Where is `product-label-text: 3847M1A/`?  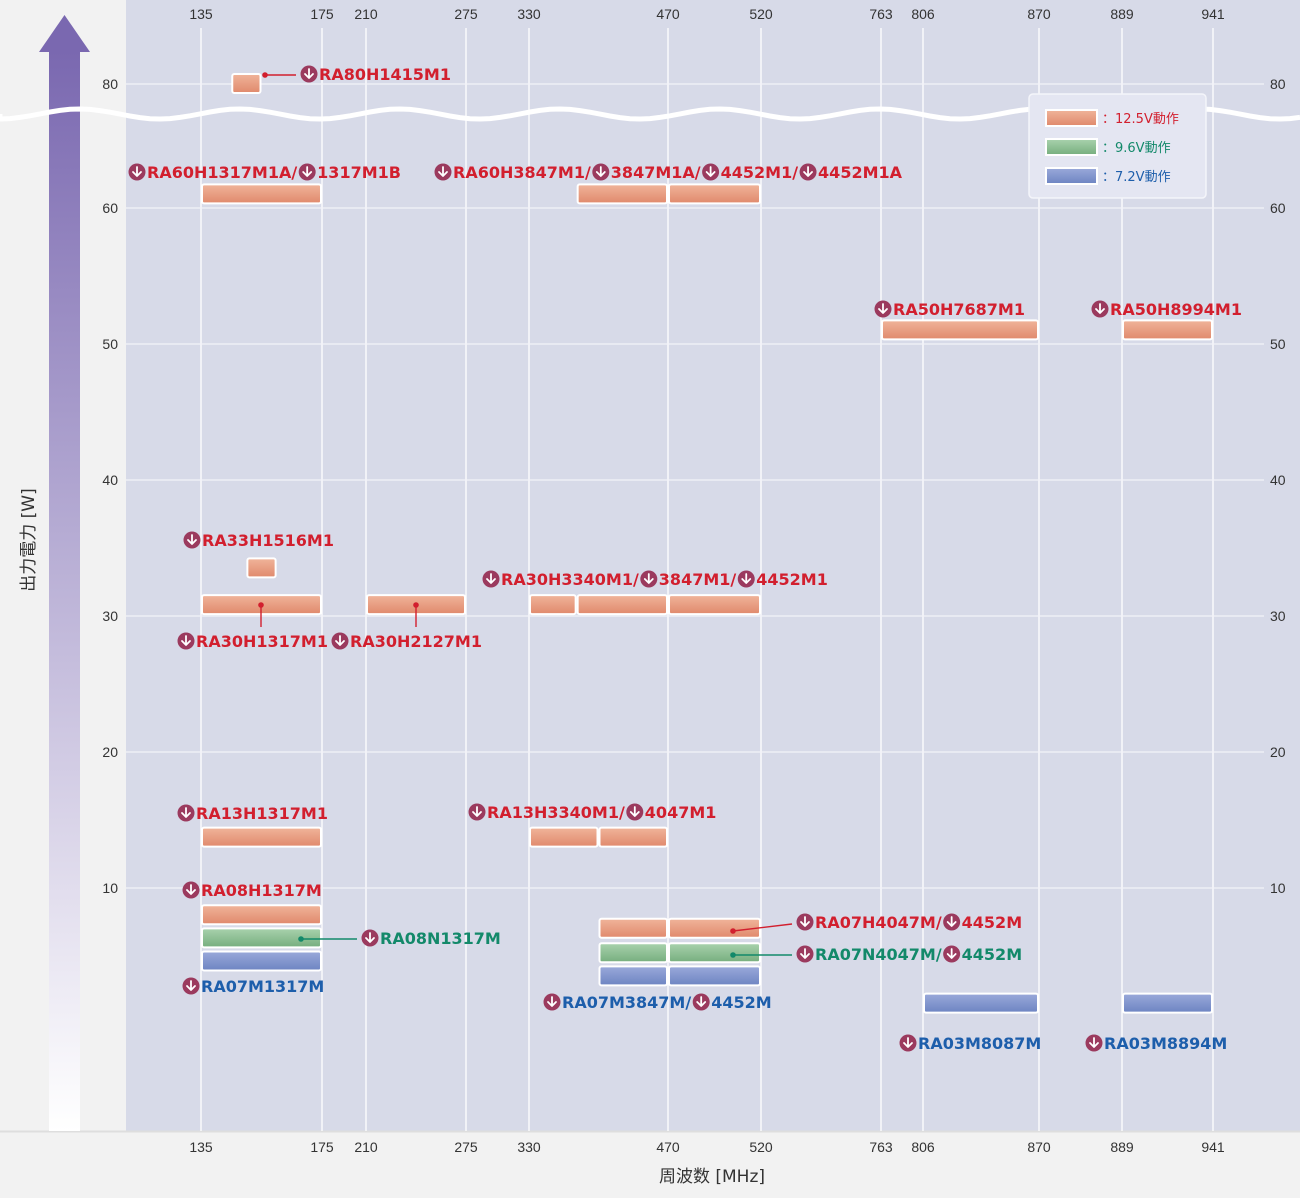
product-label-text: 3847M1A/ is located at coordinates (656, 172).